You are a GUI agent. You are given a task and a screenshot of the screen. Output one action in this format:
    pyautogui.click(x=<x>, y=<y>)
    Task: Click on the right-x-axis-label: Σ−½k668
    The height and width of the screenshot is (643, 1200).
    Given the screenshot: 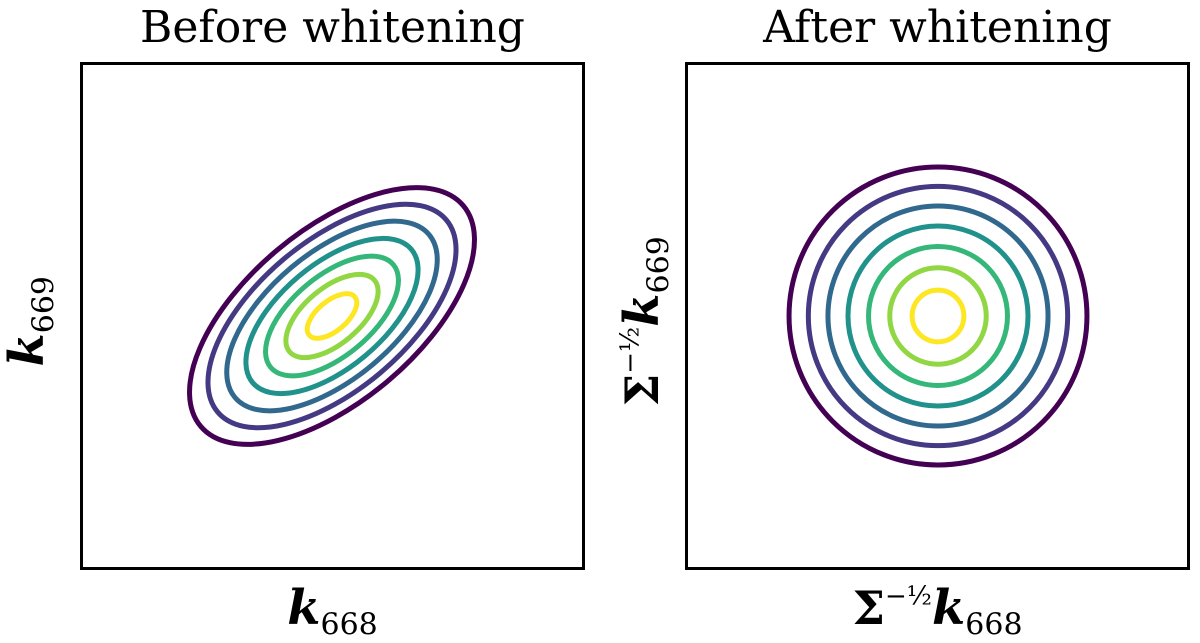 What is the action you would take?
    pyautogui.click(x=937, y=611)
    